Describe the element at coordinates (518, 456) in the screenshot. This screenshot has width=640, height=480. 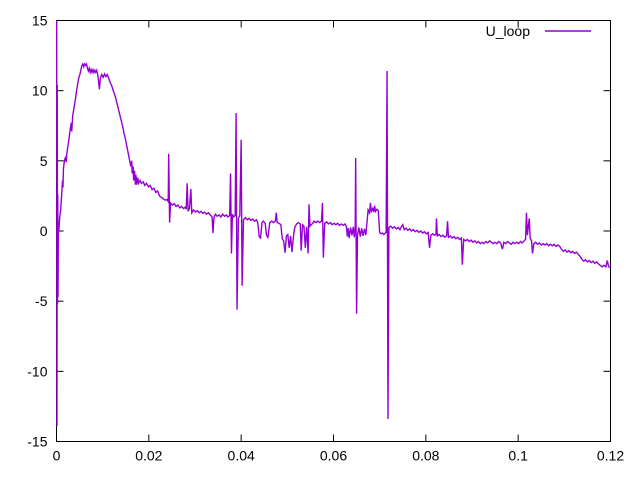
I see `x-tick-label: 0.1` at that location.